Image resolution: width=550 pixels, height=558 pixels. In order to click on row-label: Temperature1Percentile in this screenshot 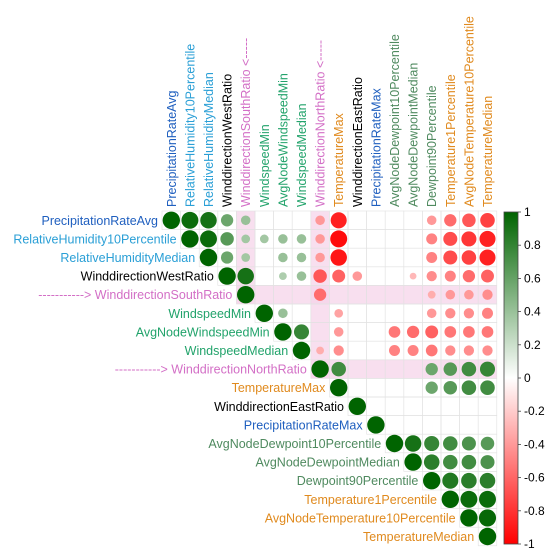, I will do `click(370, 500)`.